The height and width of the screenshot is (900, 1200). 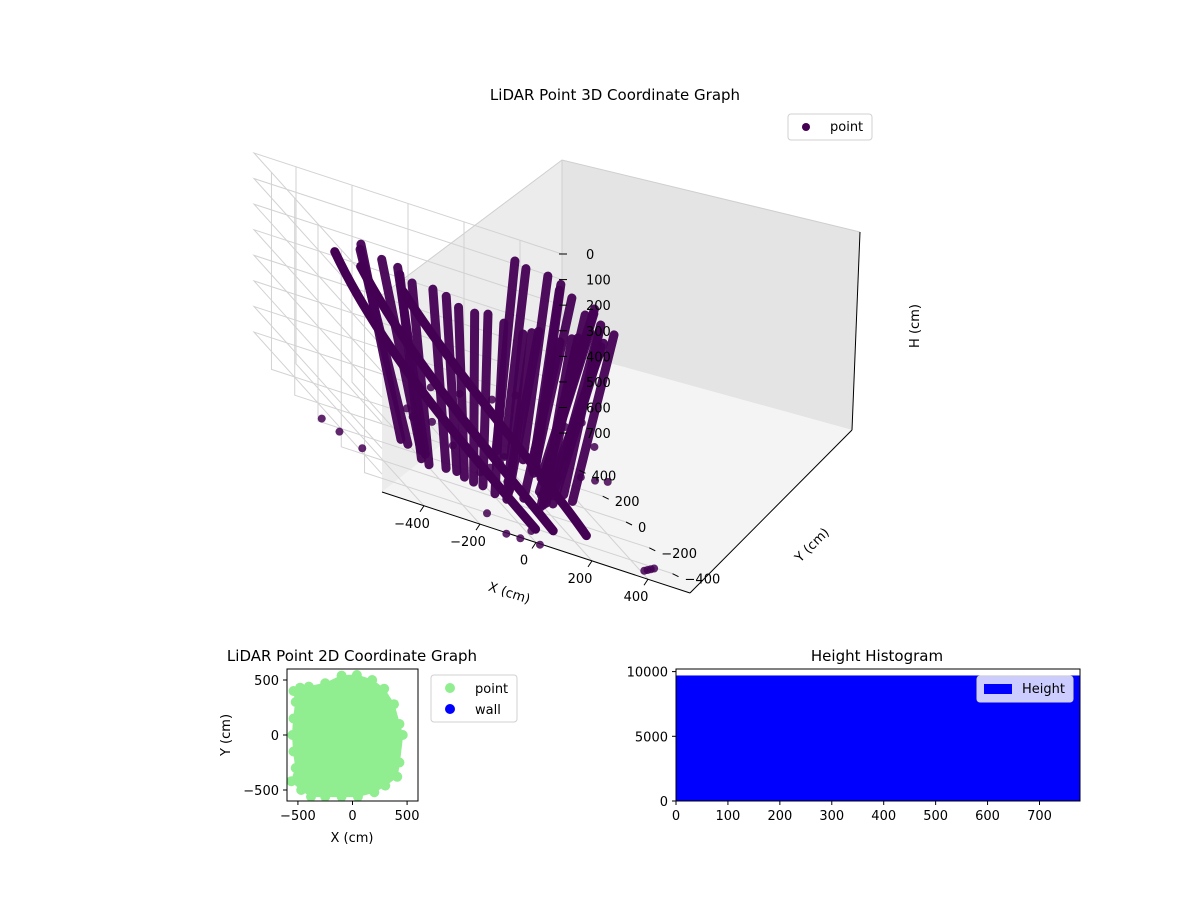 I want to click on legend-histogram-frame, so click(x=1025, y=689).